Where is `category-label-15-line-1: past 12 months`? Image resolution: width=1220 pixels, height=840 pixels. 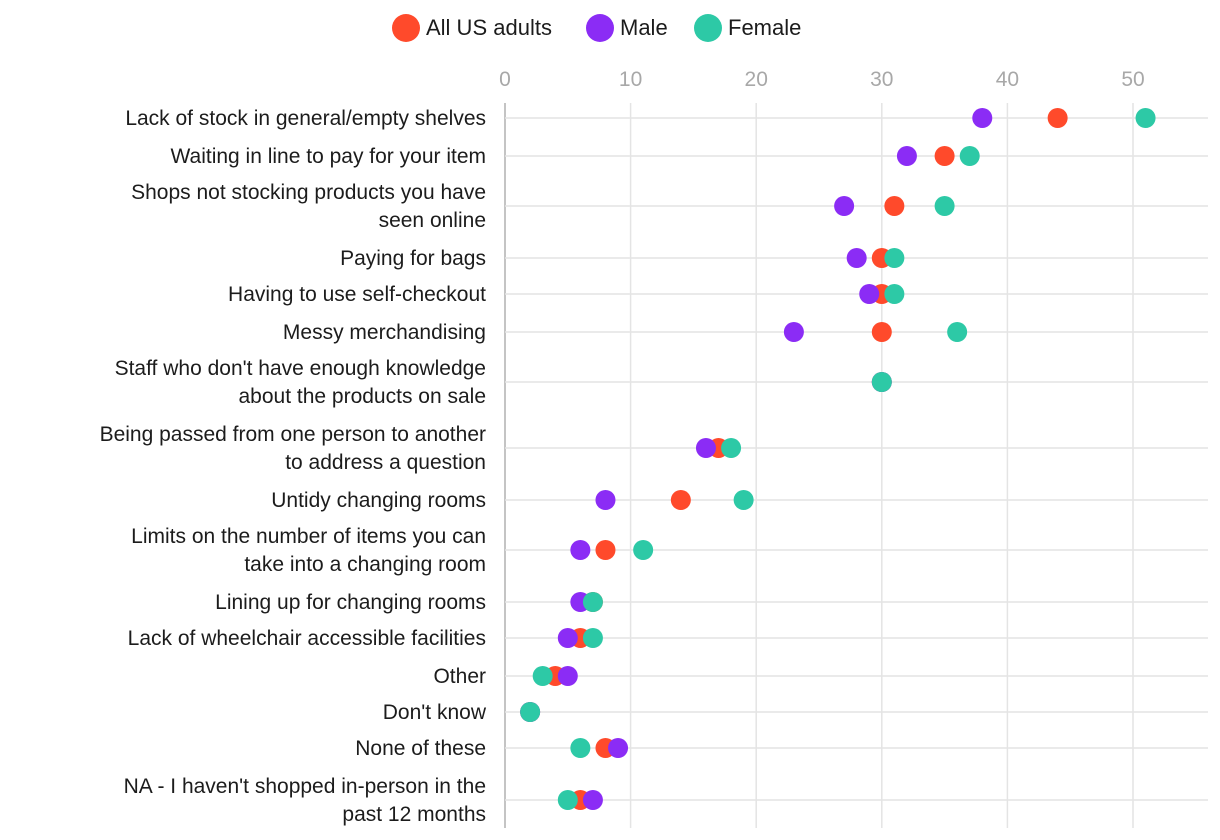 category-label-15-line-1: past 12 months is located at coordinates (414, 814).